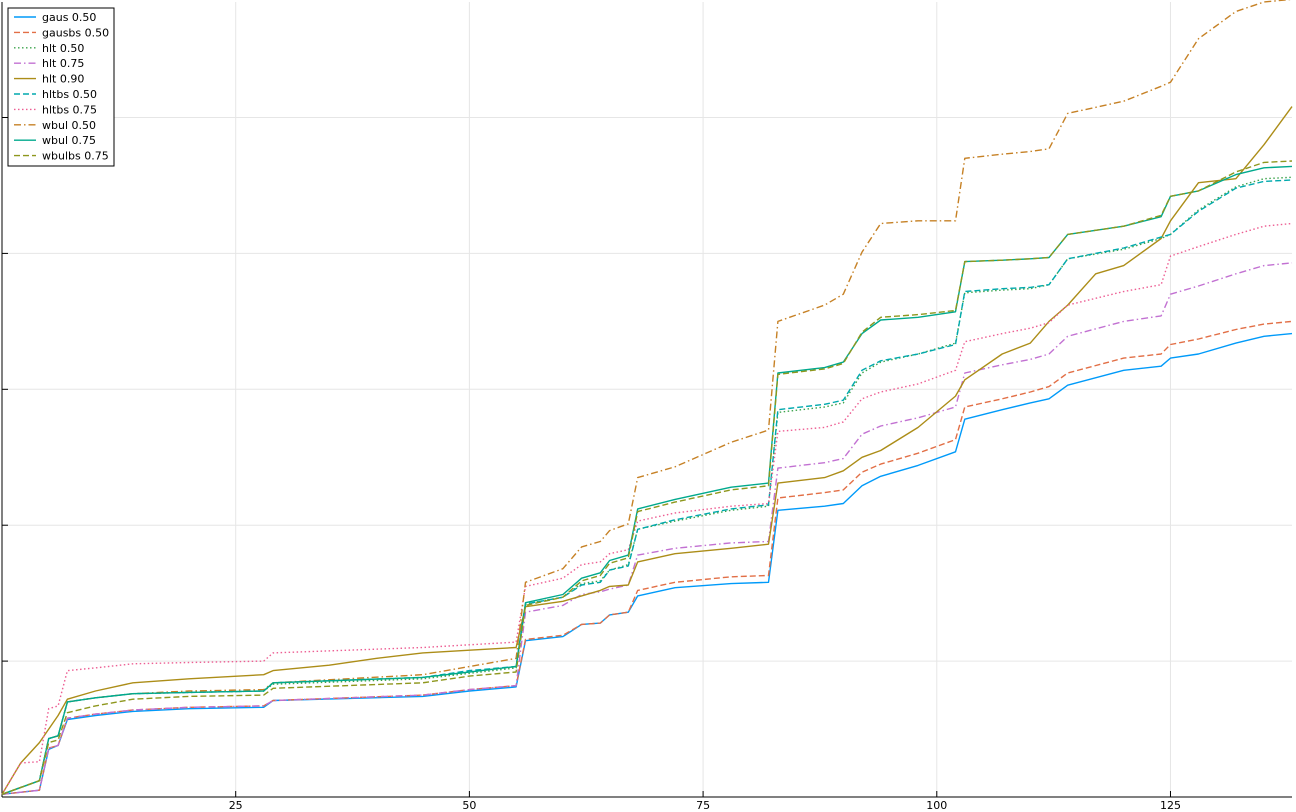  What do you see at coordinates (63, 63) in the screenshot?
I see `legend-label: hlt 0.75` at bounding box center [63, 63].